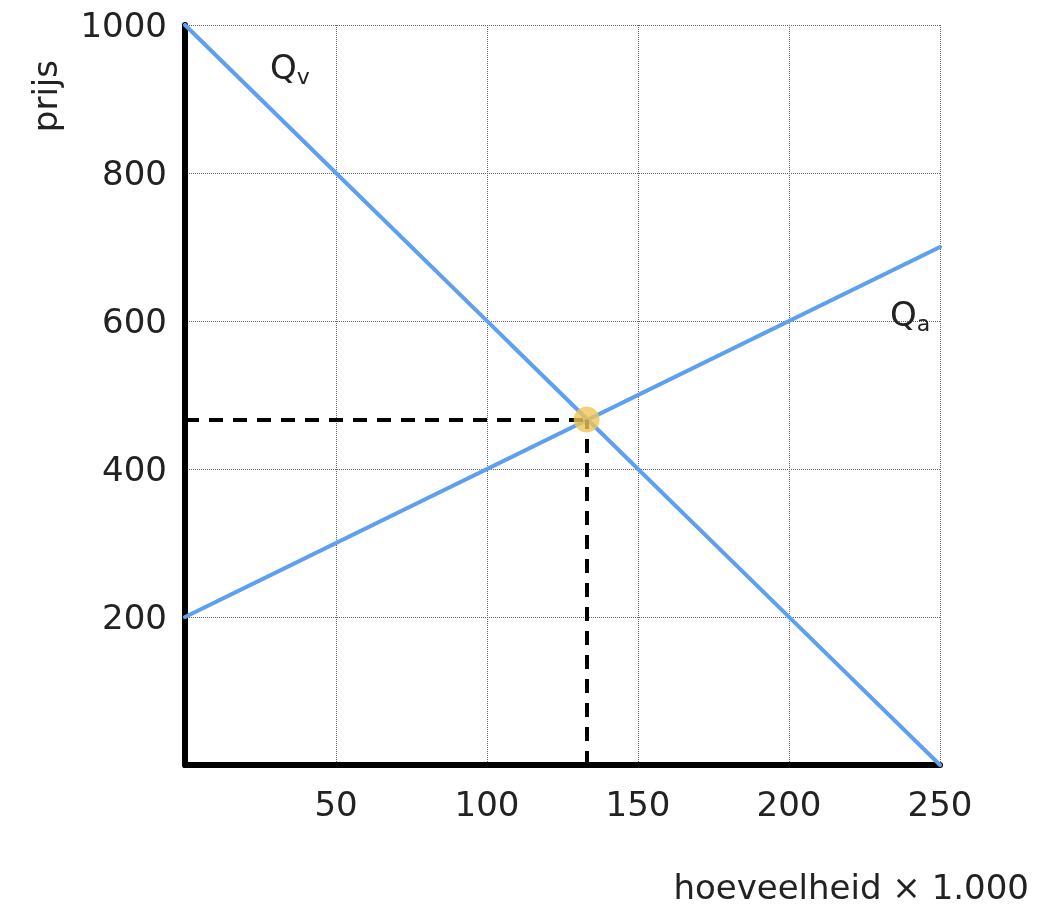 This screenshot has height=921, width=1054. Describe the element at coordinates (638, 804) in the screenshot. I see `x-tick-label: 150` at that location.